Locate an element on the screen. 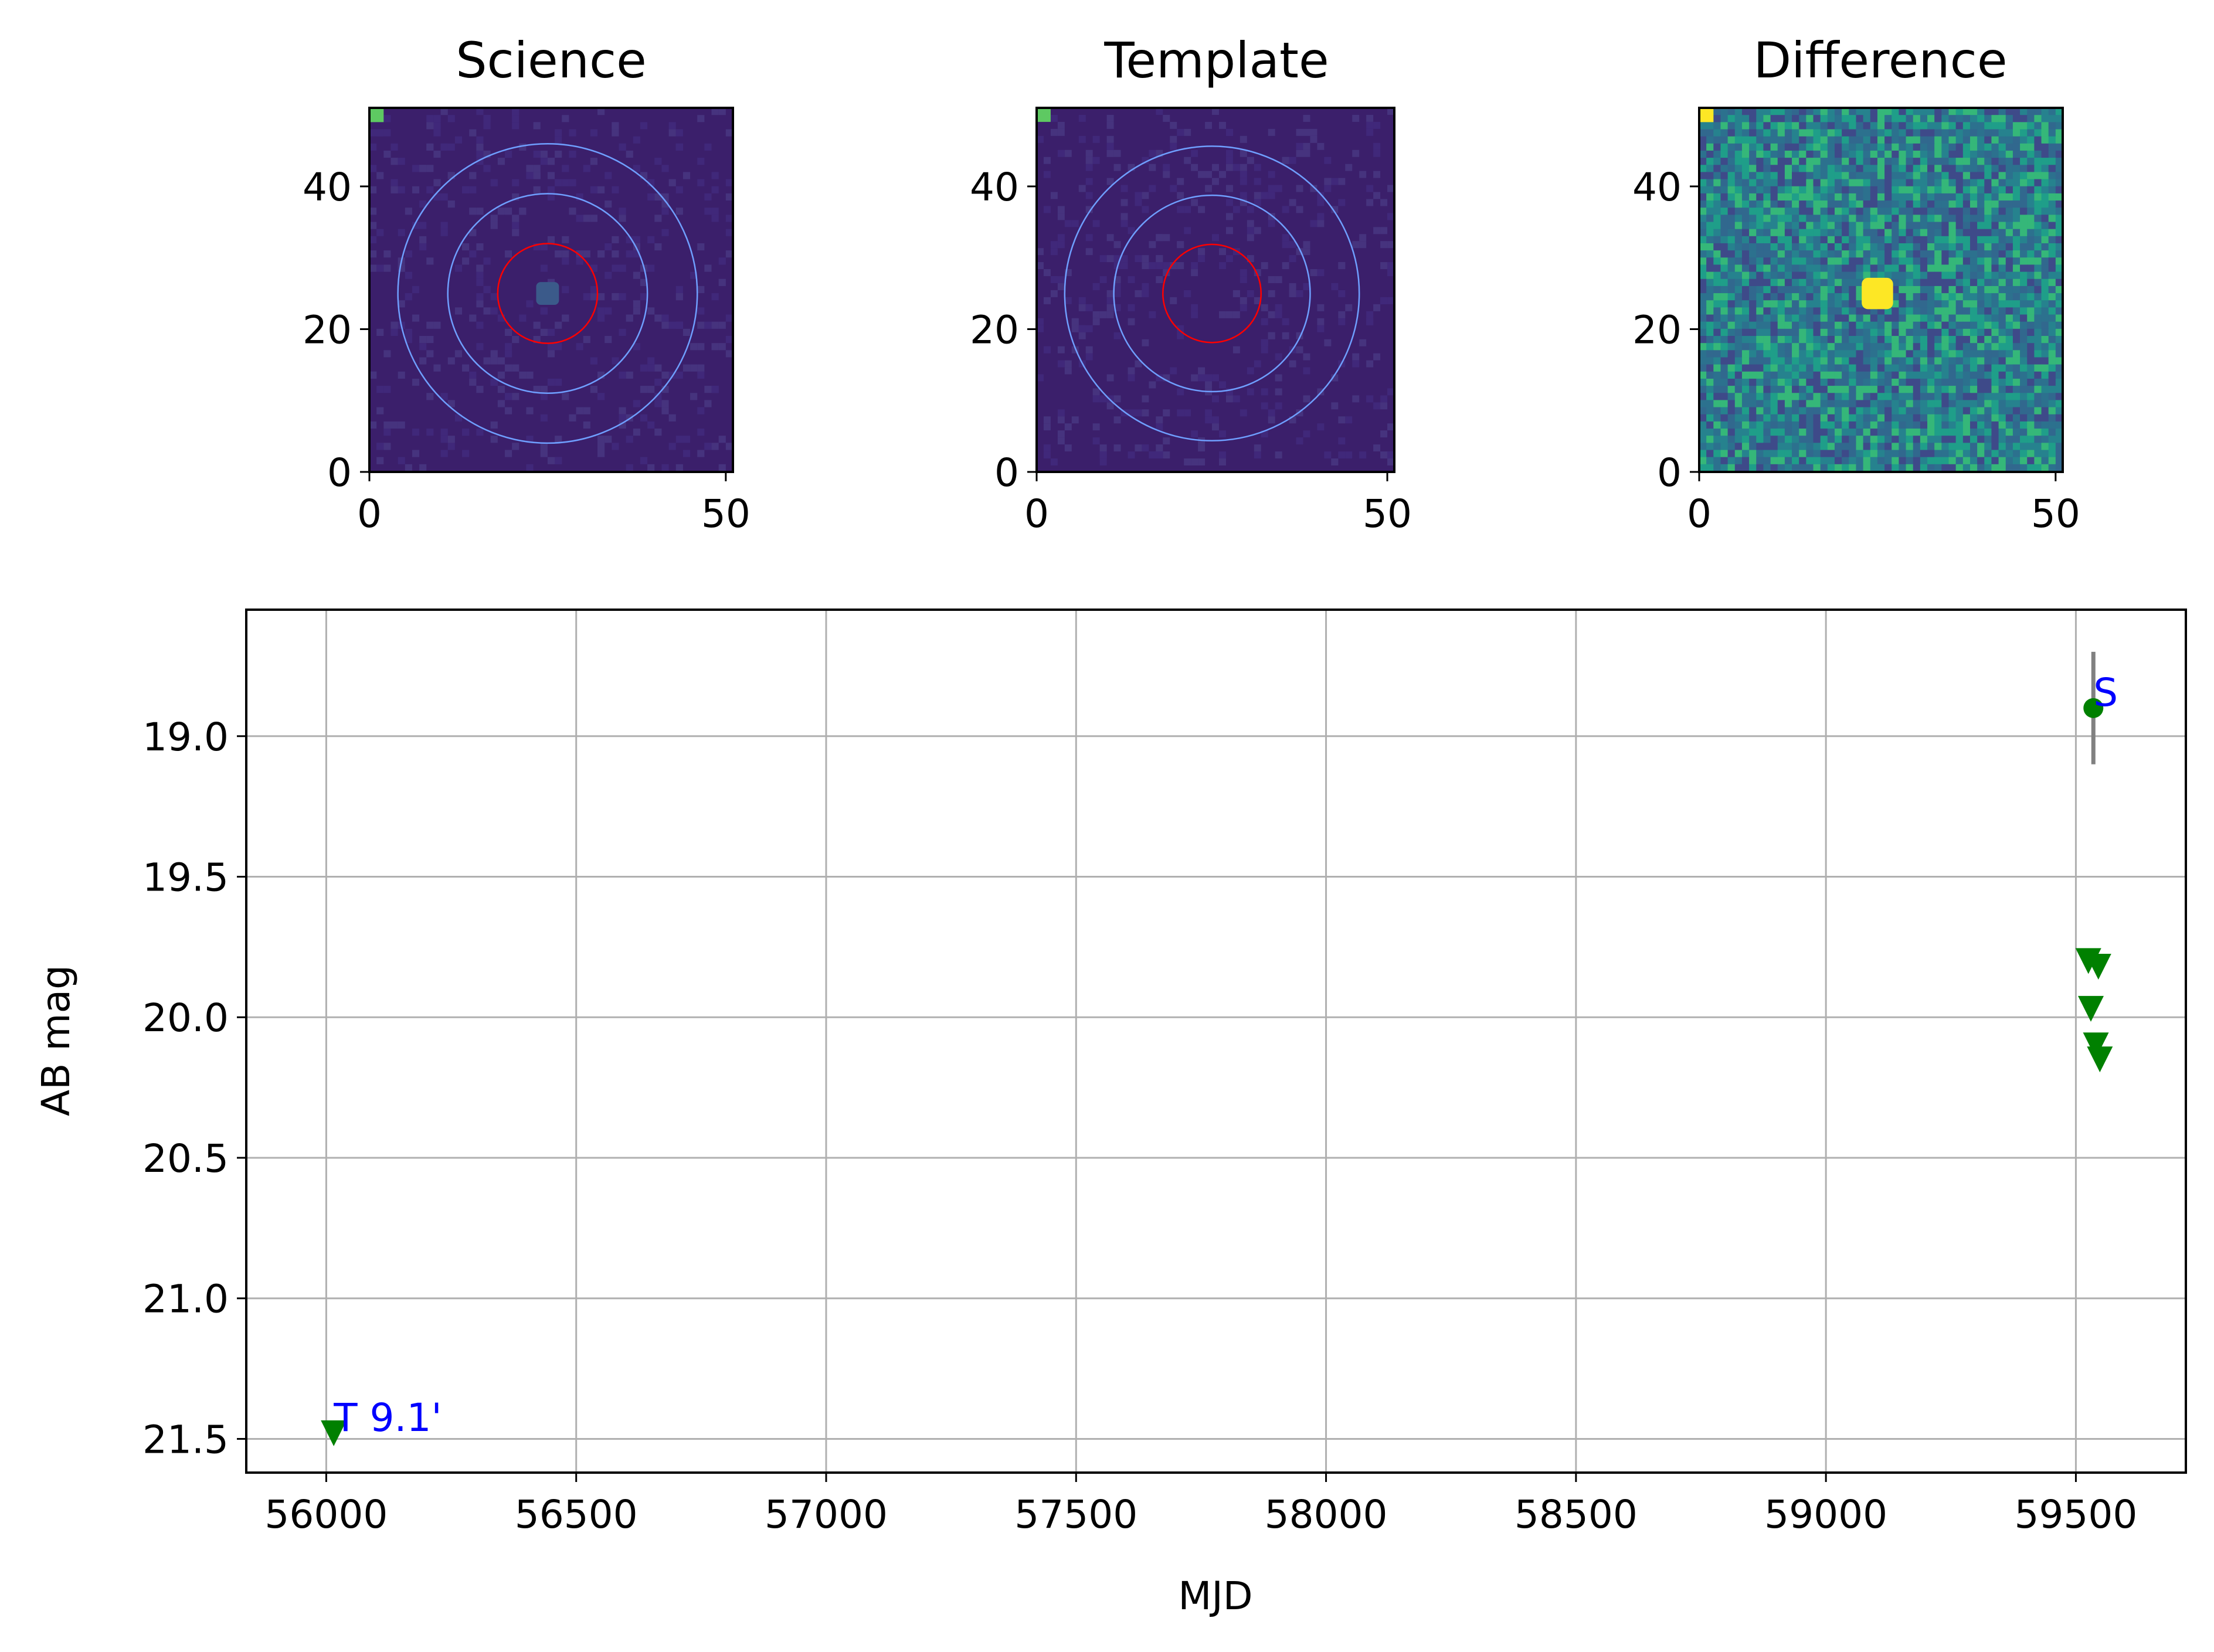  y-tick-label: 20.5 is located at coordinates (185, 1158).